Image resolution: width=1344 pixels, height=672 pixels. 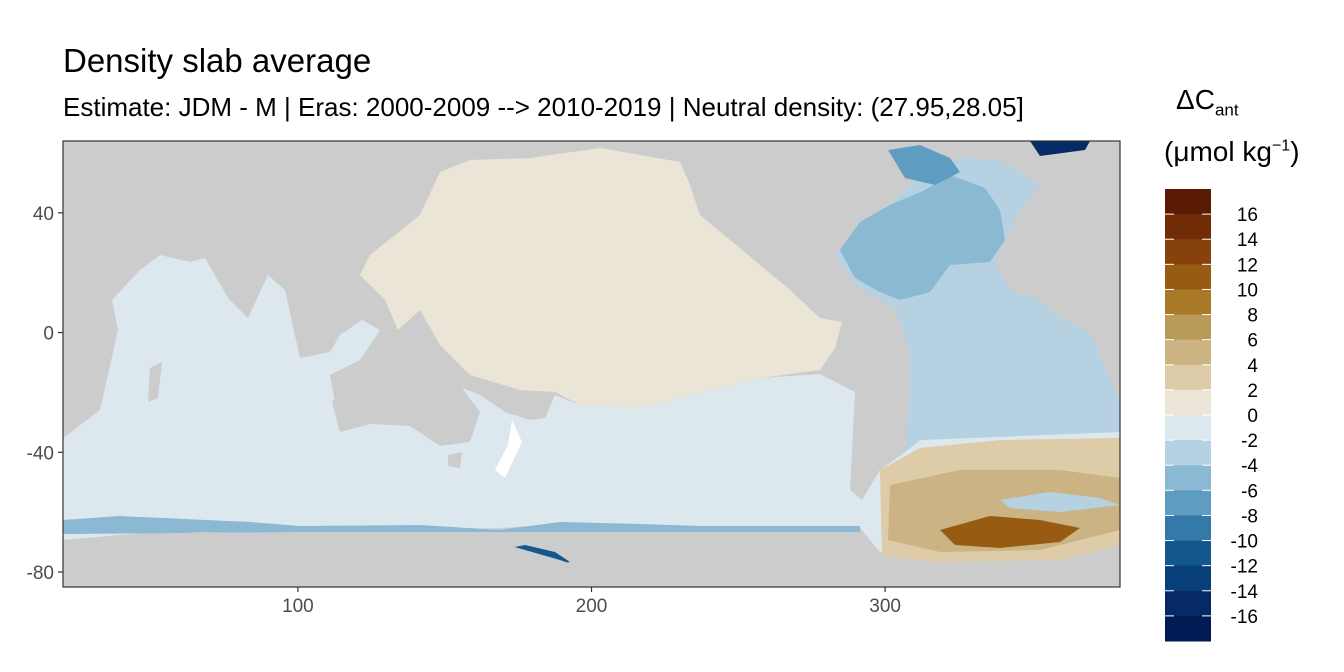 I want to click on legend-label: 6, so click(x=1252, y=341).